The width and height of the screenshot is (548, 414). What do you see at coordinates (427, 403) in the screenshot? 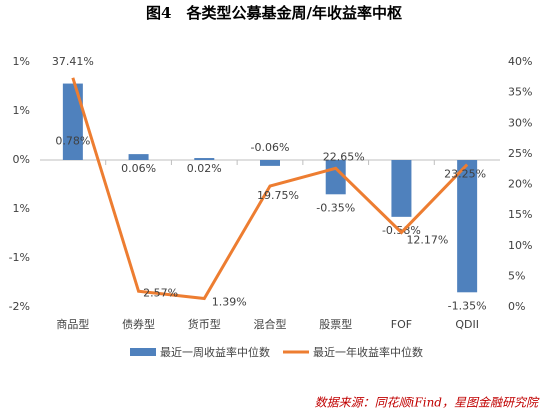
I see `source: 数据来源：同花顺iFind，星图金融研究院` at bounding box center [427, 403].